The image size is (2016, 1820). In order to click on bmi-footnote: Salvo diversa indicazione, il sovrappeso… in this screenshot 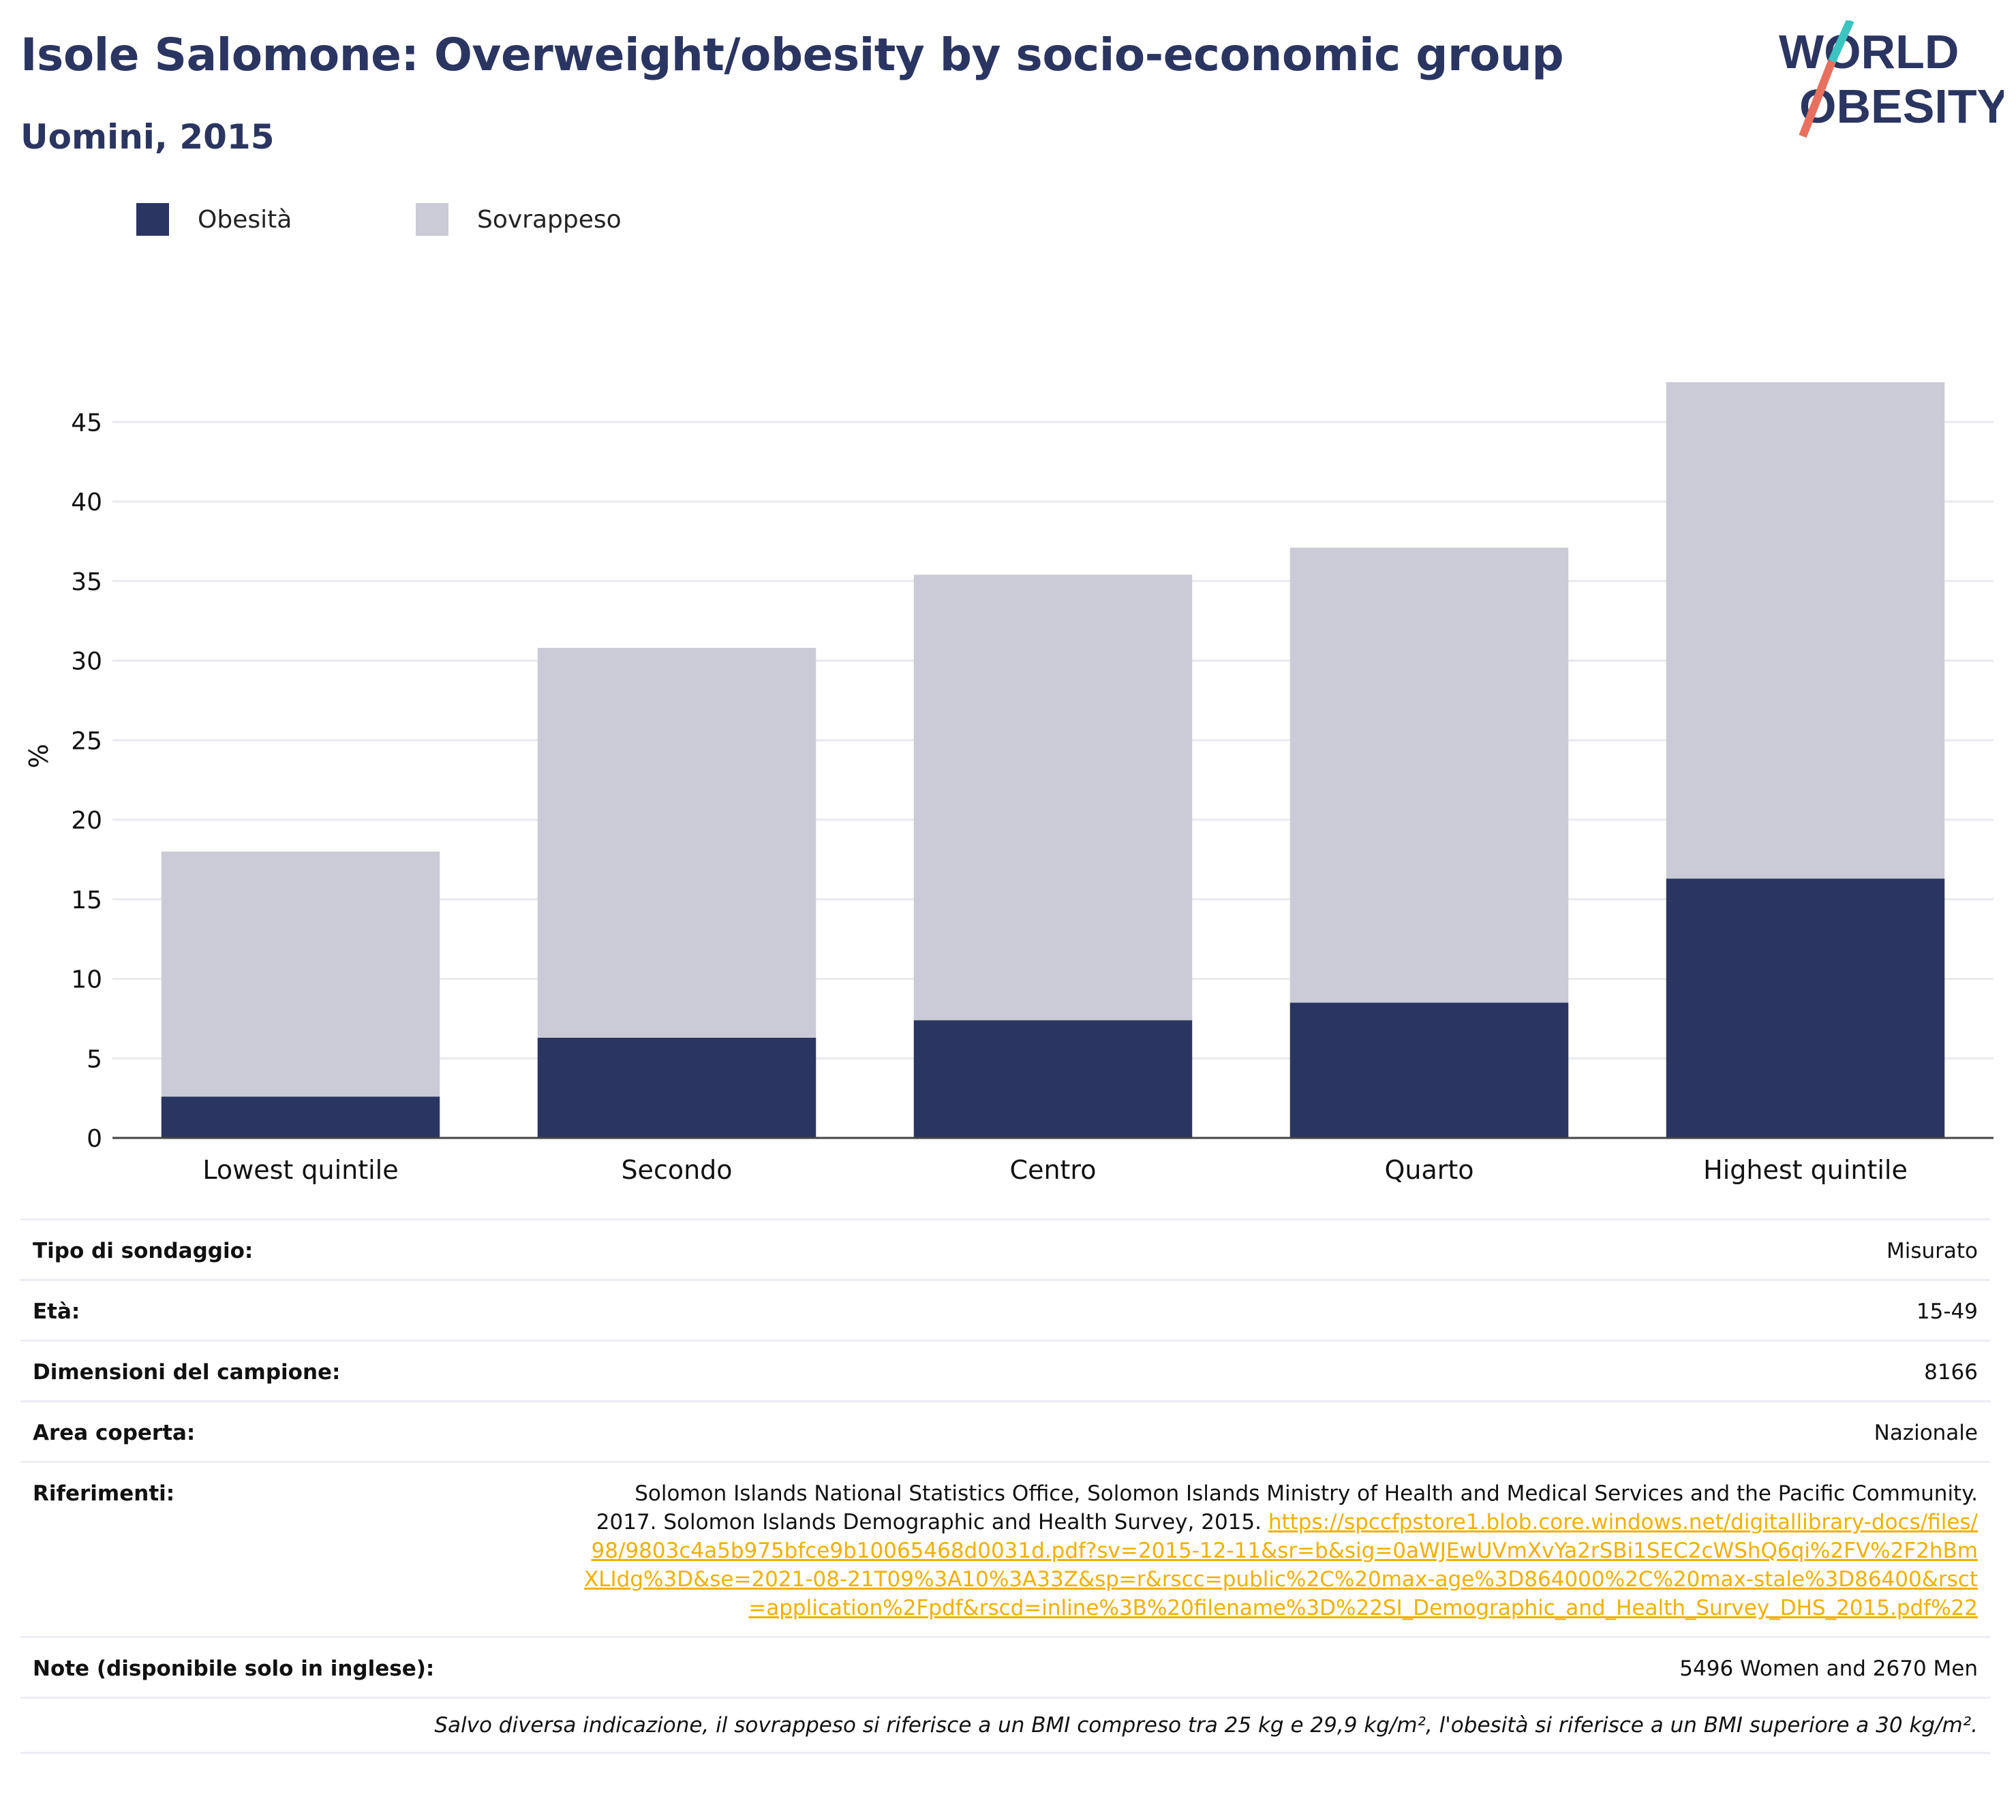, I will do `click(1005, 1725)`.